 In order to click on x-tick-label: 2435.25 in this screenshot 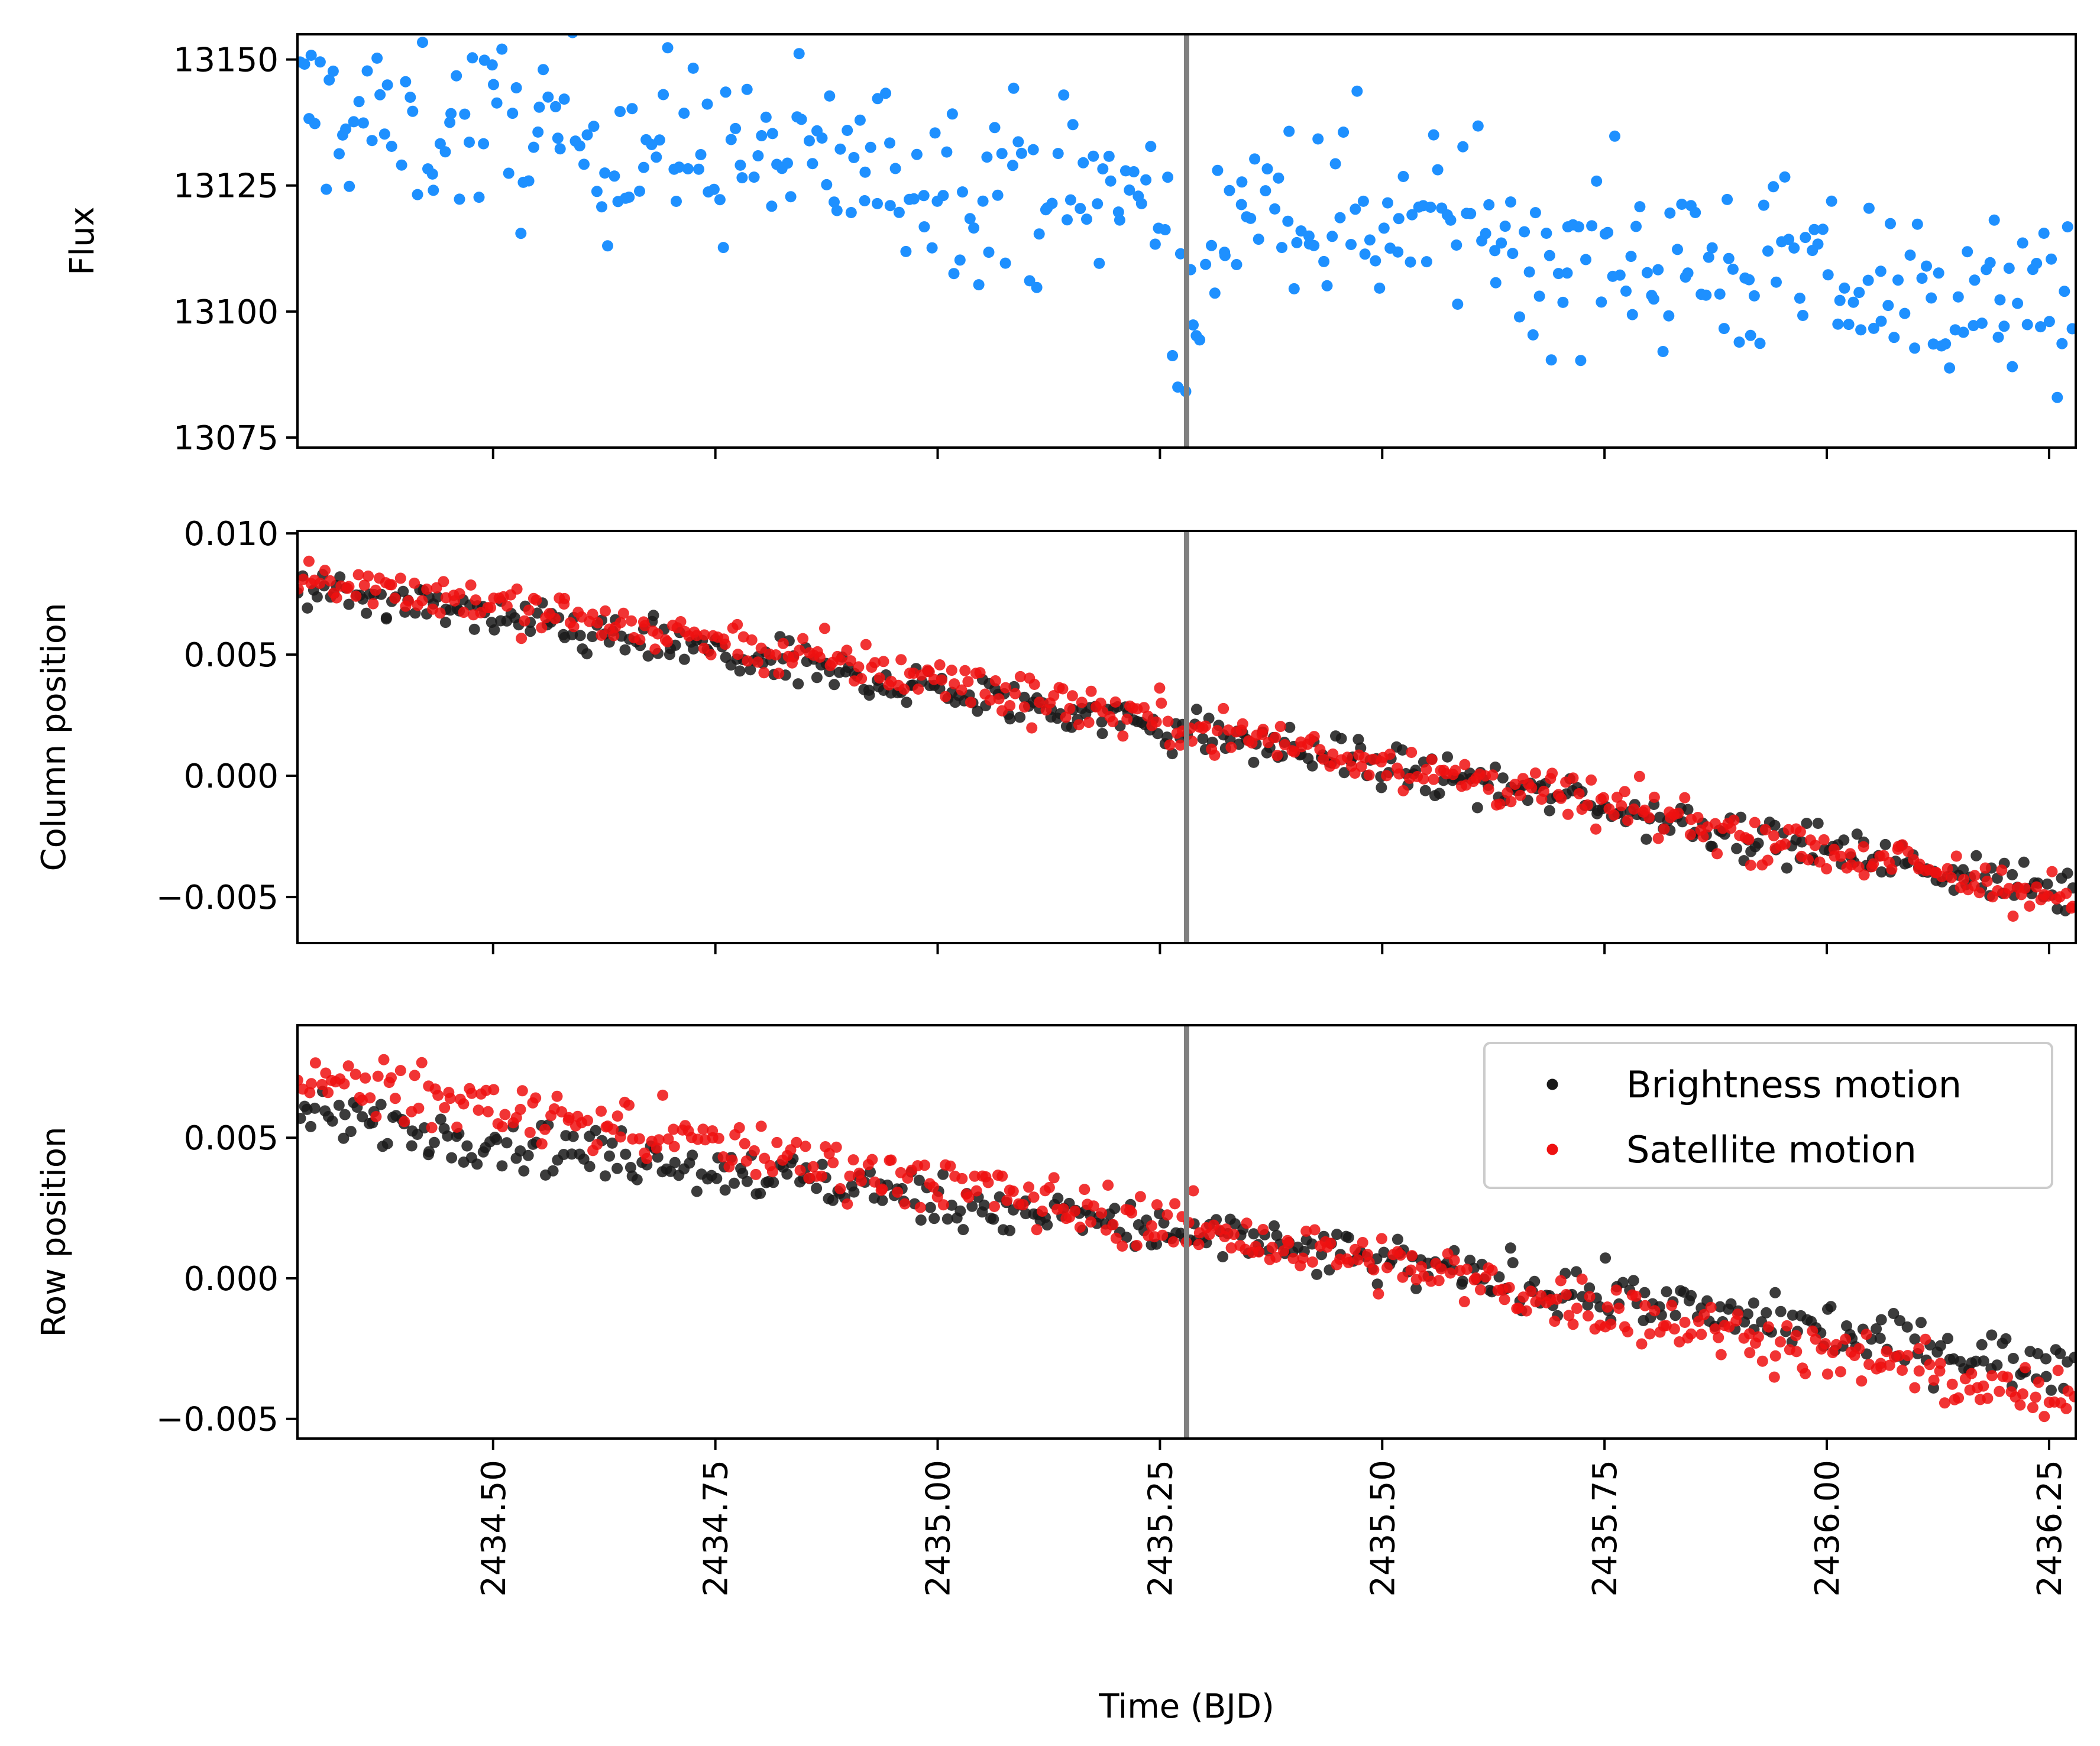, I will do `click(1160, 1529)`.